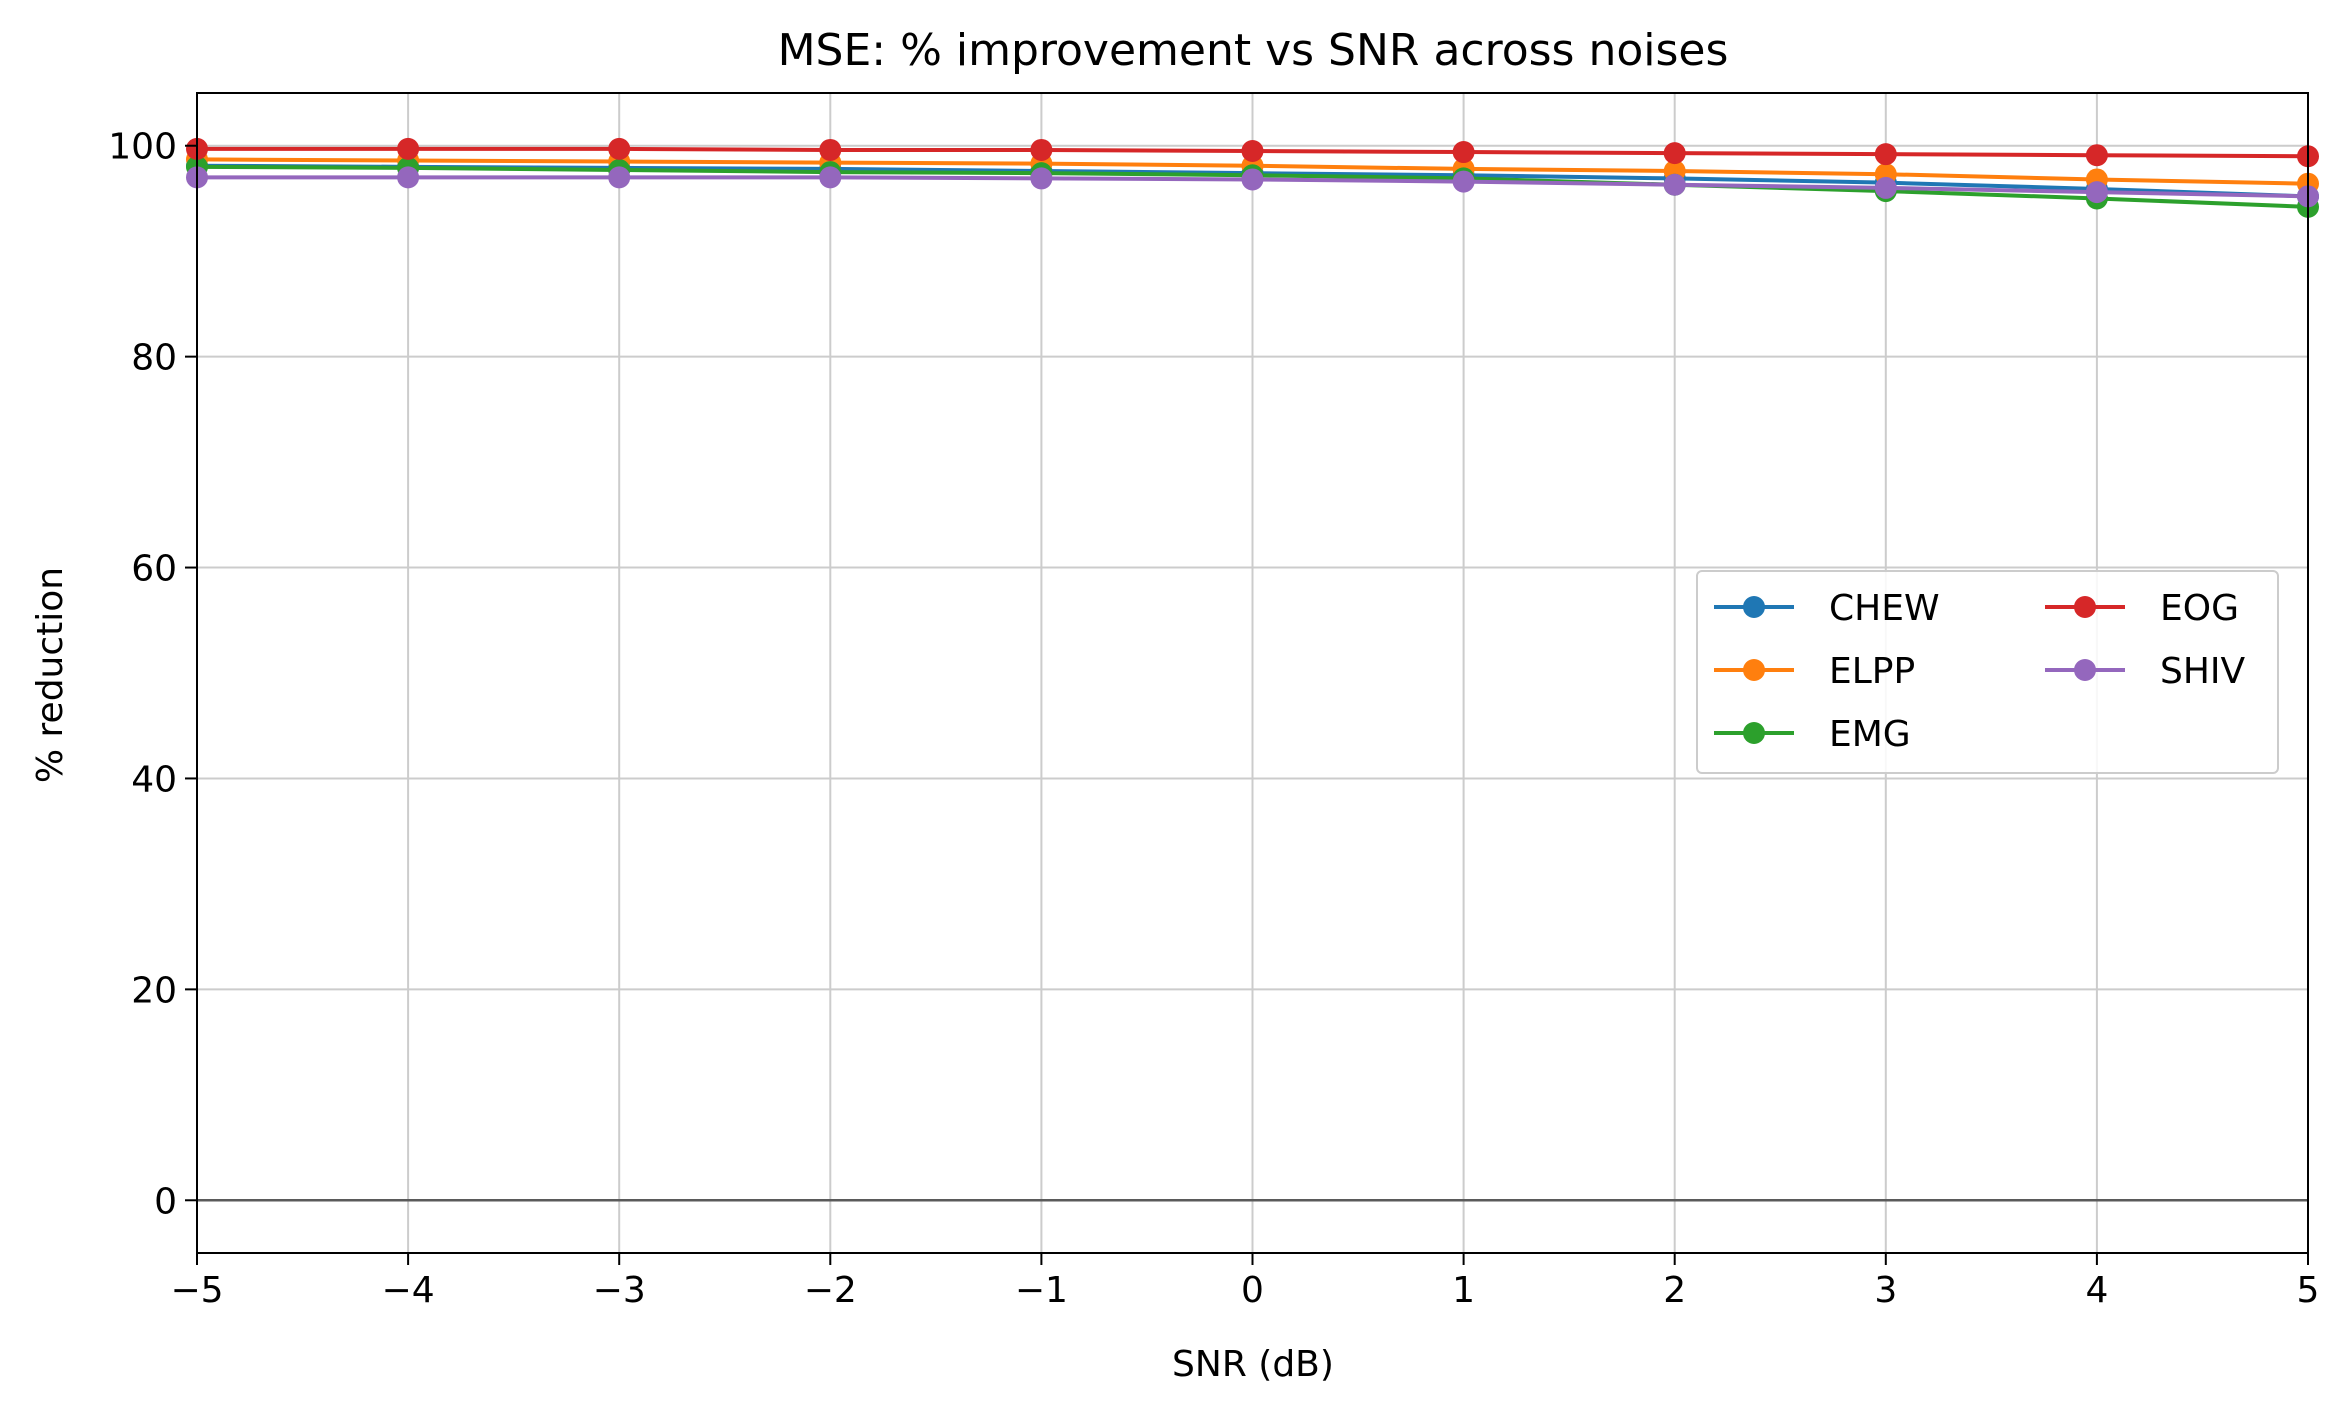  I want to click on x-tick-label-0: −5, so click(196, 1290).